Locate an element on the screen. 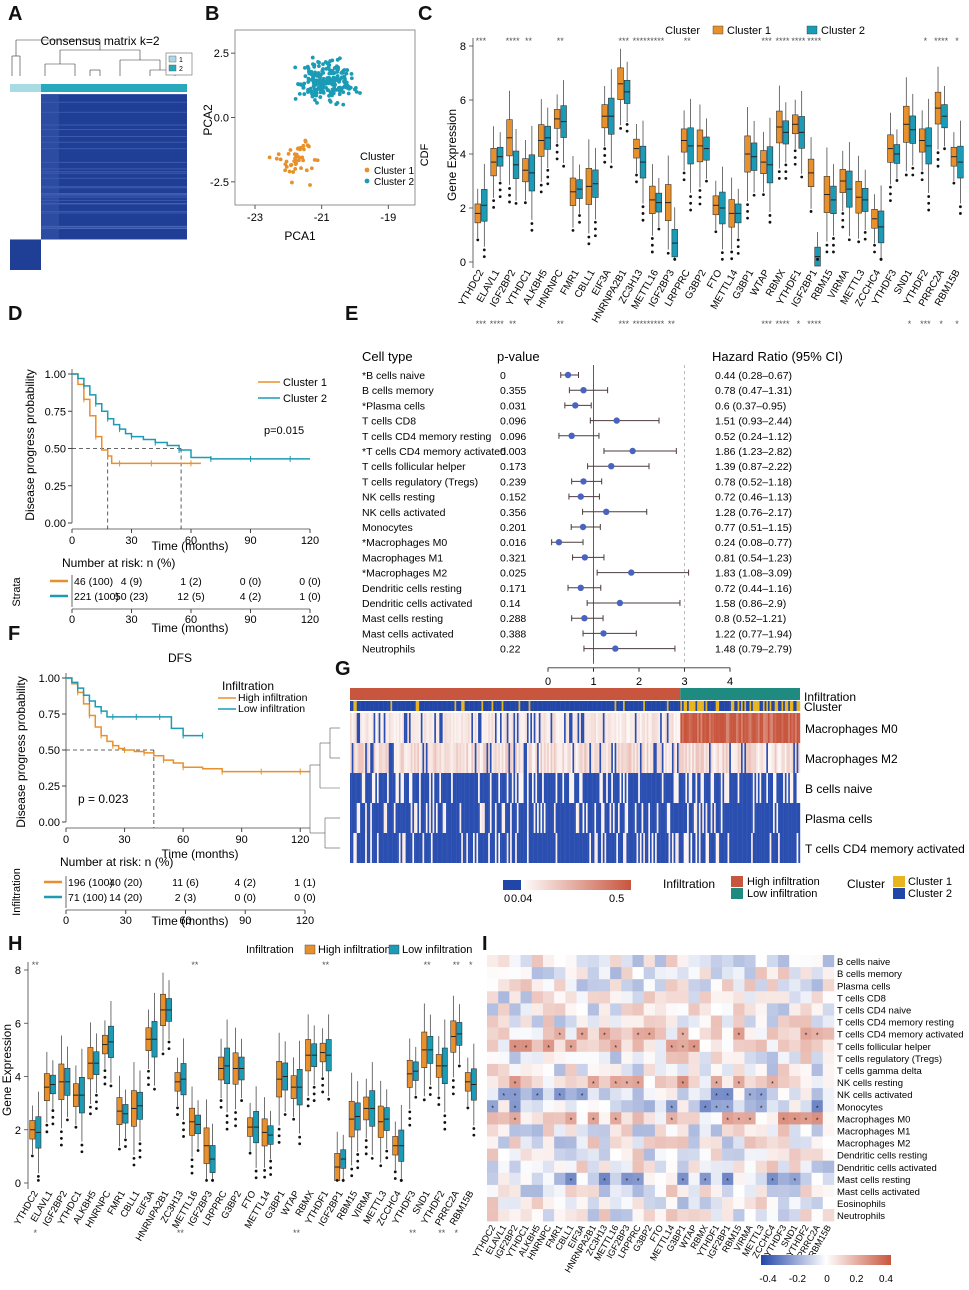 Image resolution: width=969 pixels, height=1290 pixels. kmd-risk-xlabel: Time (months) is located at coordinates (190, 628).